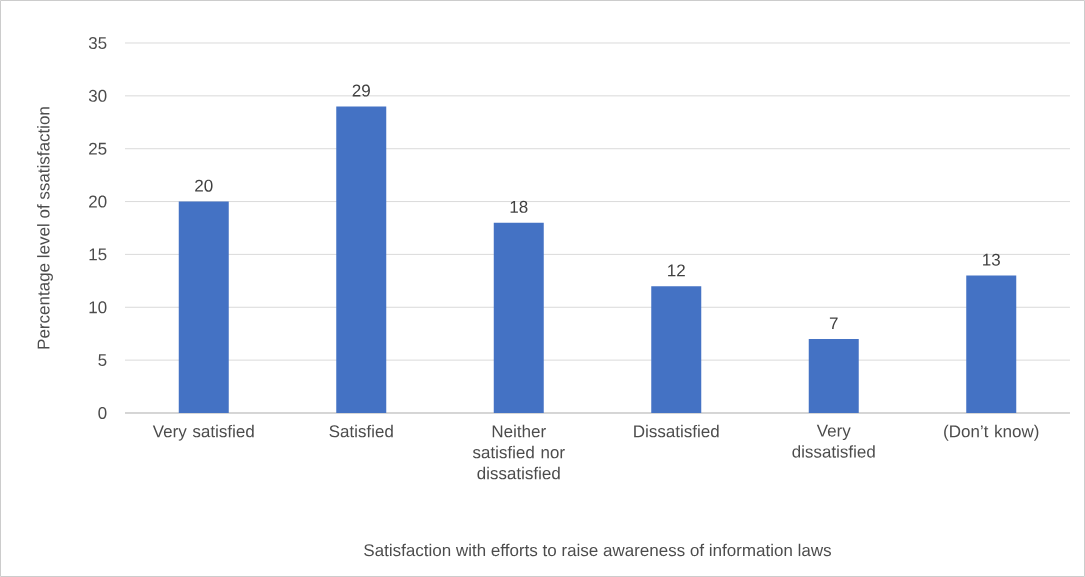 The image size is (1085, 577). I want to click on y-tick-label: 20, so click(98, 201).